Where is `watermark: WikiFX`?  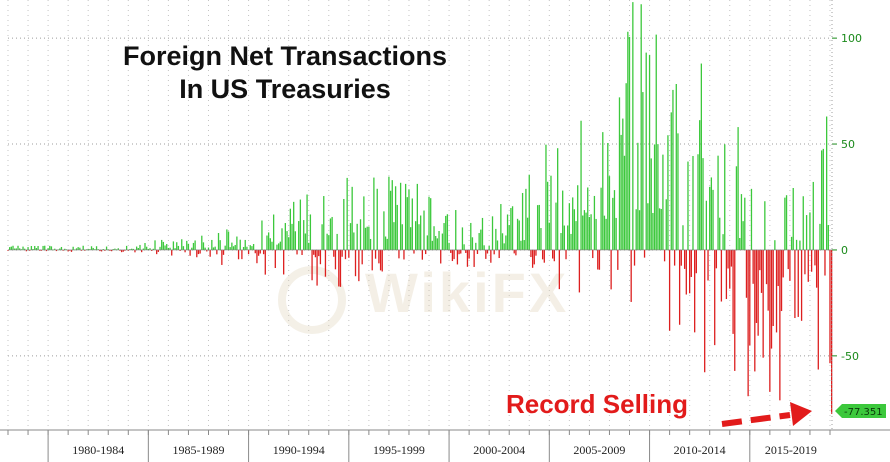
watermark: WikiFX is located at coordinates (422, 297).